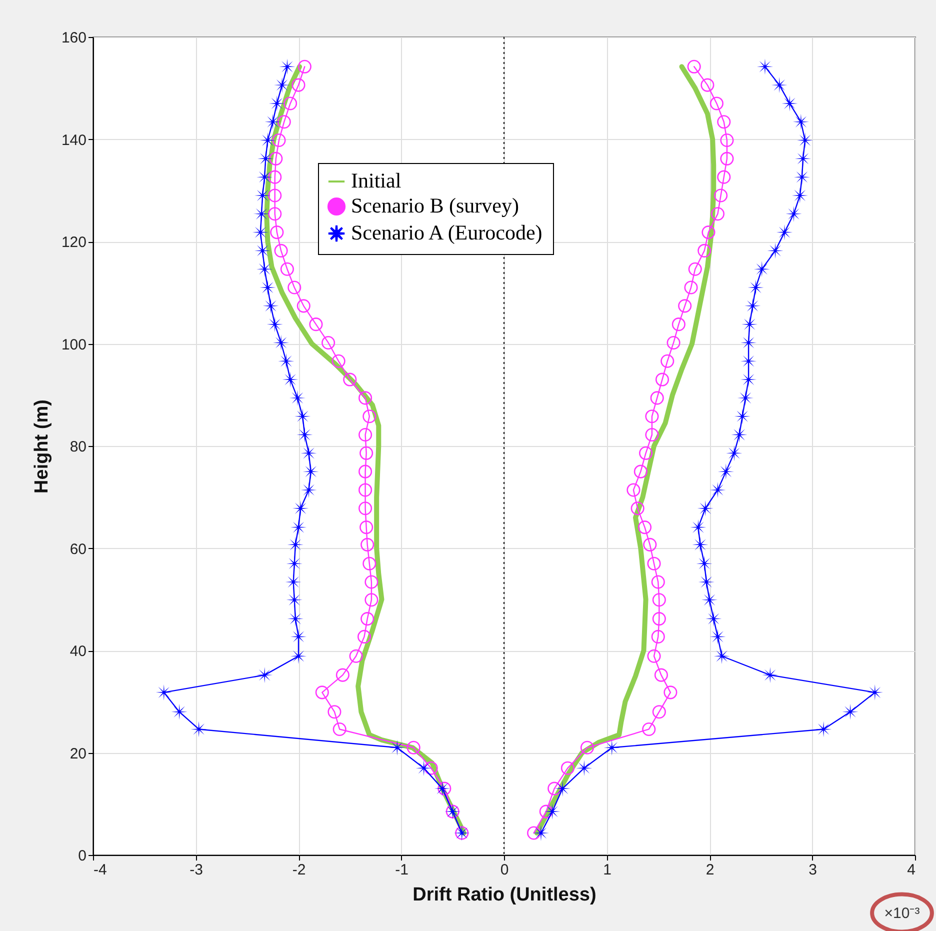 This screenshot has height=931, width=936. What do you see at coordinates (504, 895) in the screenshot?
I see `x-axis-title: Drift Ratio (Unitless)` at bounding box center [504, 895].